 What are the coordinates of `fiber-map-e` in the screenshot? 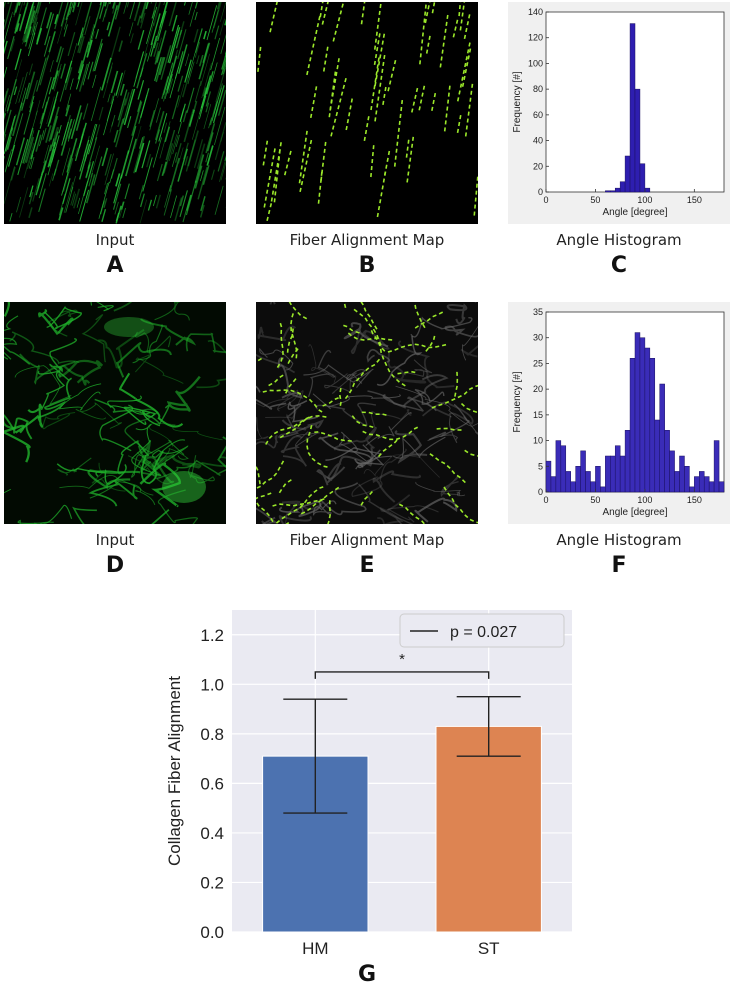 It's located at (372, 398).